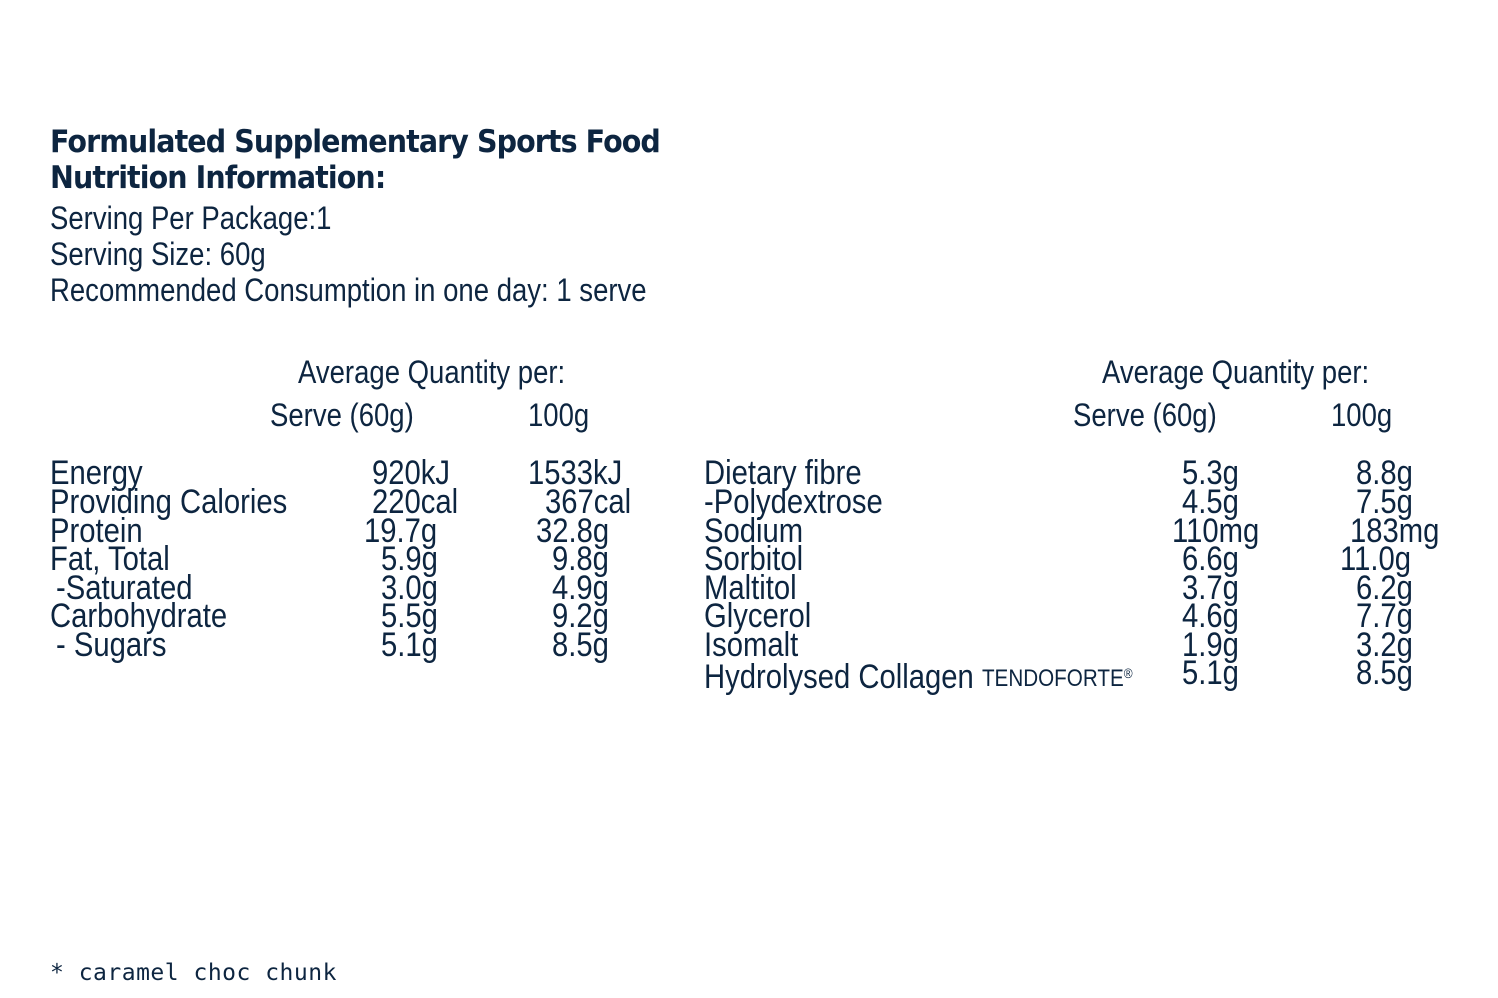  Describe the element at coordinates (169, 502) in the screenshot. I see `nutrient-label: Providing Calories` at that location.